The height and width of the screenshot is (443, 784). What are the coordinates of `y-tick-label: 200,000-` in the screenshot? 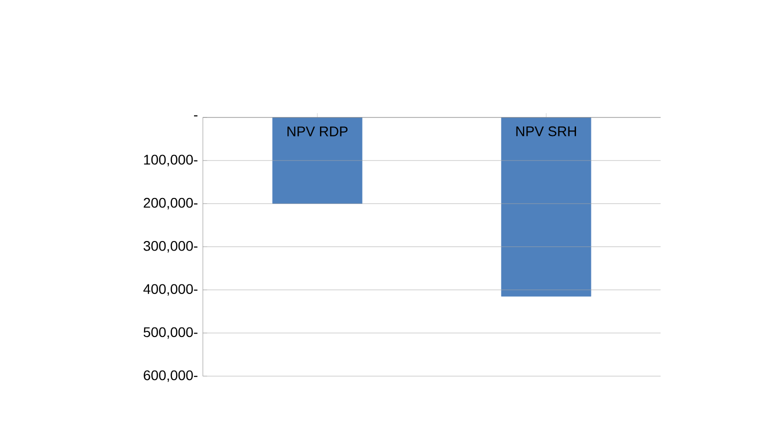 It's located at (171, 204).